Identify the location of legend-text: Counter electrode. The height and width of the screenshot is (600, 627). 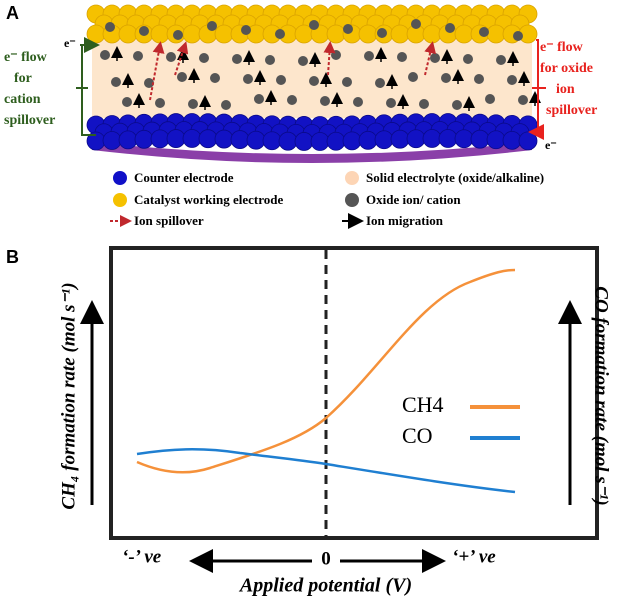
(184, 177).